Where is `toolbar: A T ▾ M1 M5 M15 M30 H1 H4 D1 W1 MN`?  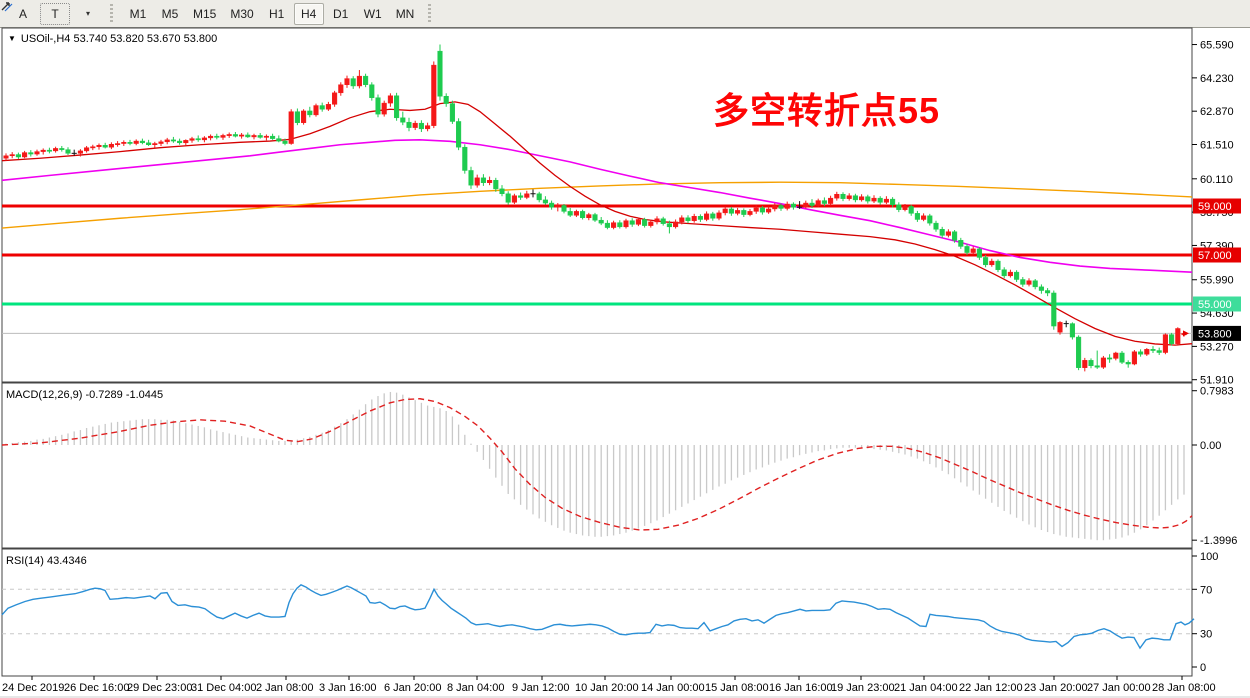
toolbar: A T ▾ M1 M5 M15 M30 H1 H4 D1 W1 MN is located at coordinates (625, 14).